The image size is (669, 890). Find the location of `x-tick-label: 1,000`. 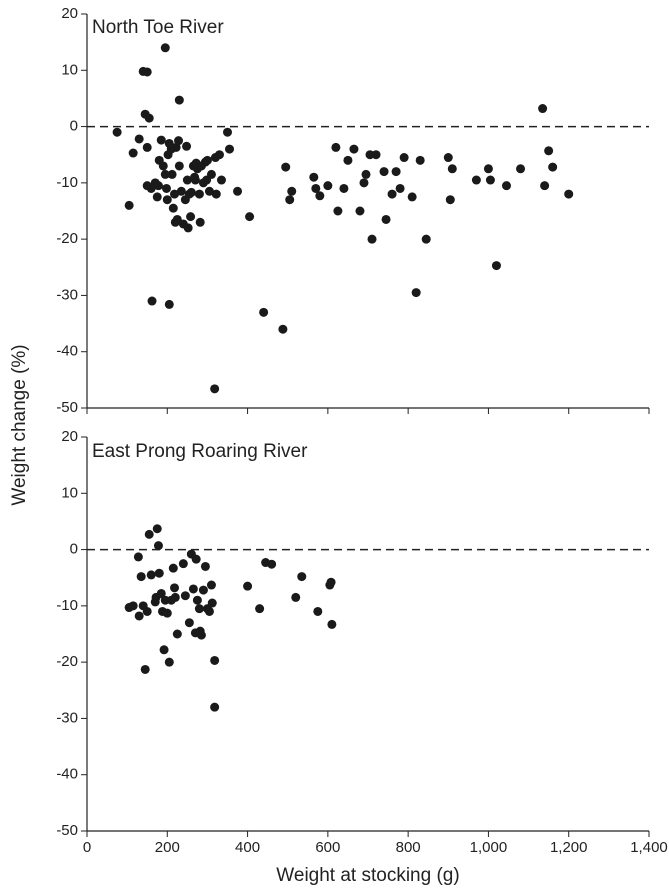

x-tick-label: 1,000 is located at coordinates (489, 847).